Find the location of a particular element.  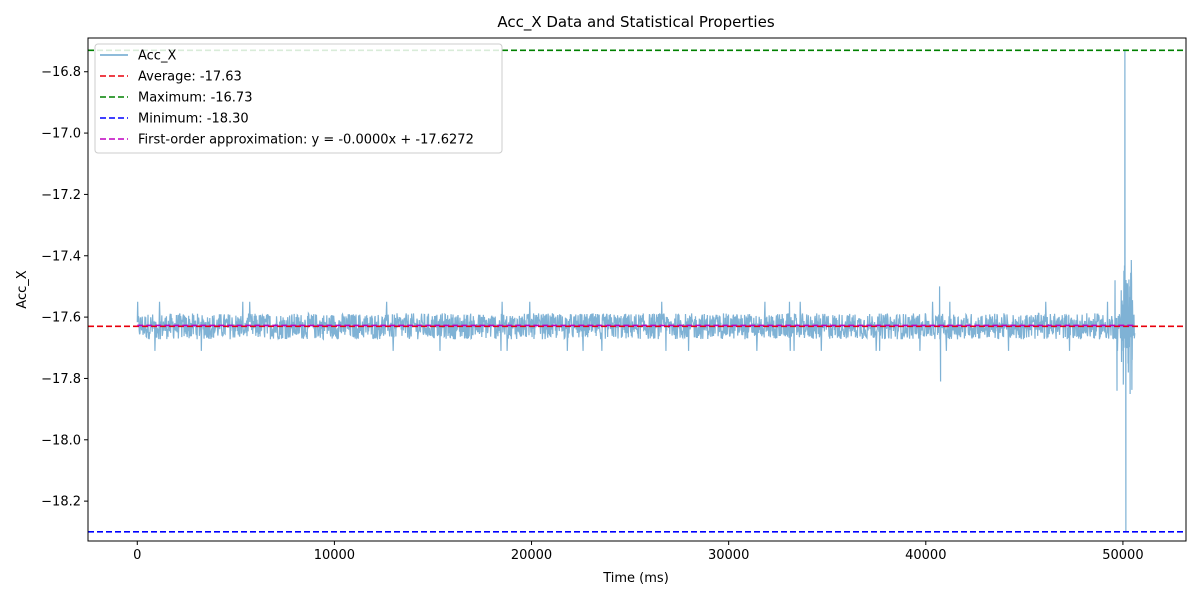

y-tick-label: −17.6 is located at coordinates (61, 318).